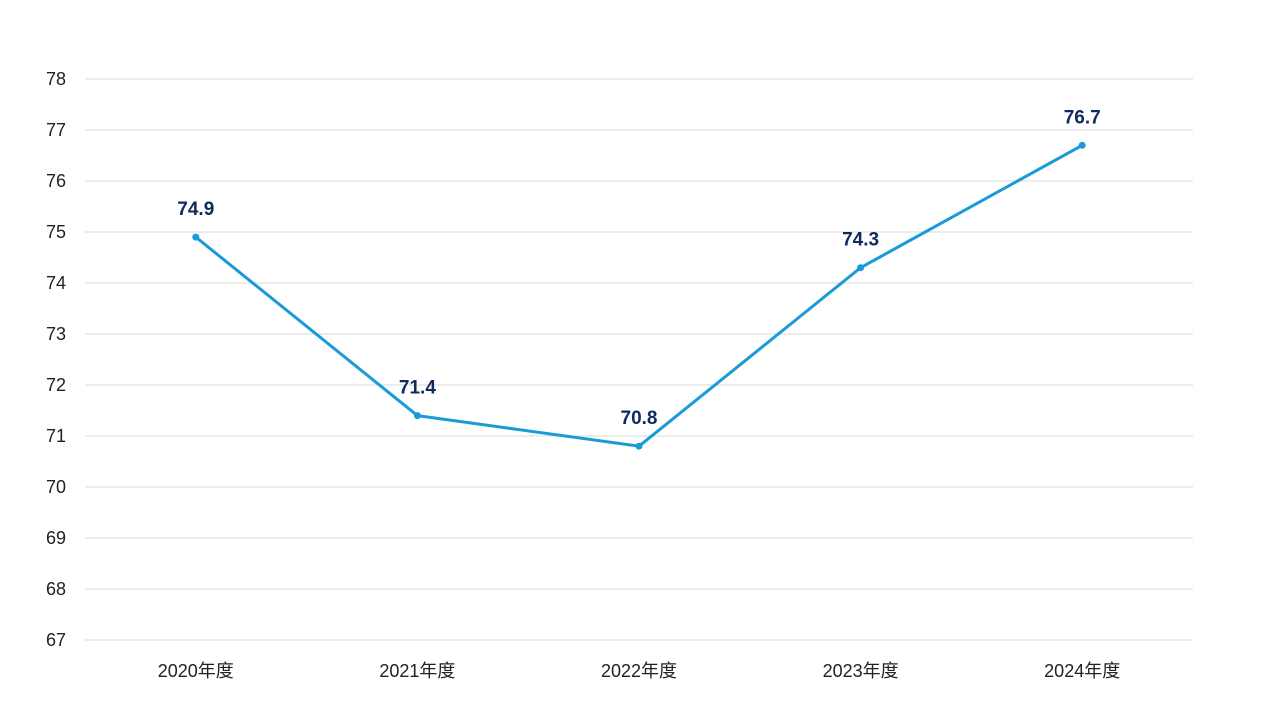 The image size is (1280, 720). Describe the element at coordinates (1082, 117) in the screenshot. I see `data-label: 76.7` at that location.